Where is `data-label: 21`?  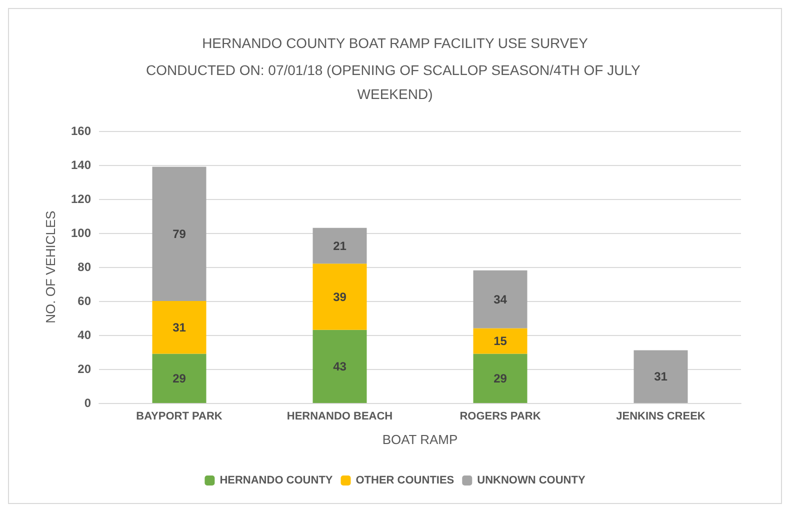
data-label: 21 is located at coordinates (340, 245).